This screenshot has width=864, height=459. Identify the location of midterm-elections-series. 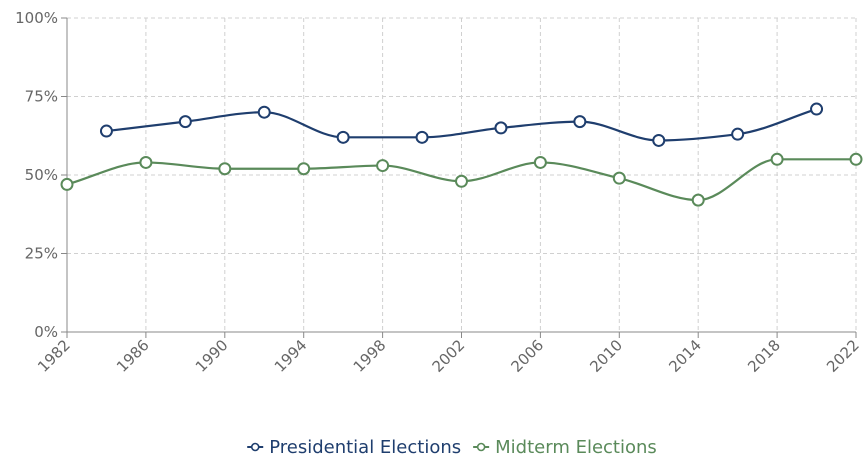
(461, 179).